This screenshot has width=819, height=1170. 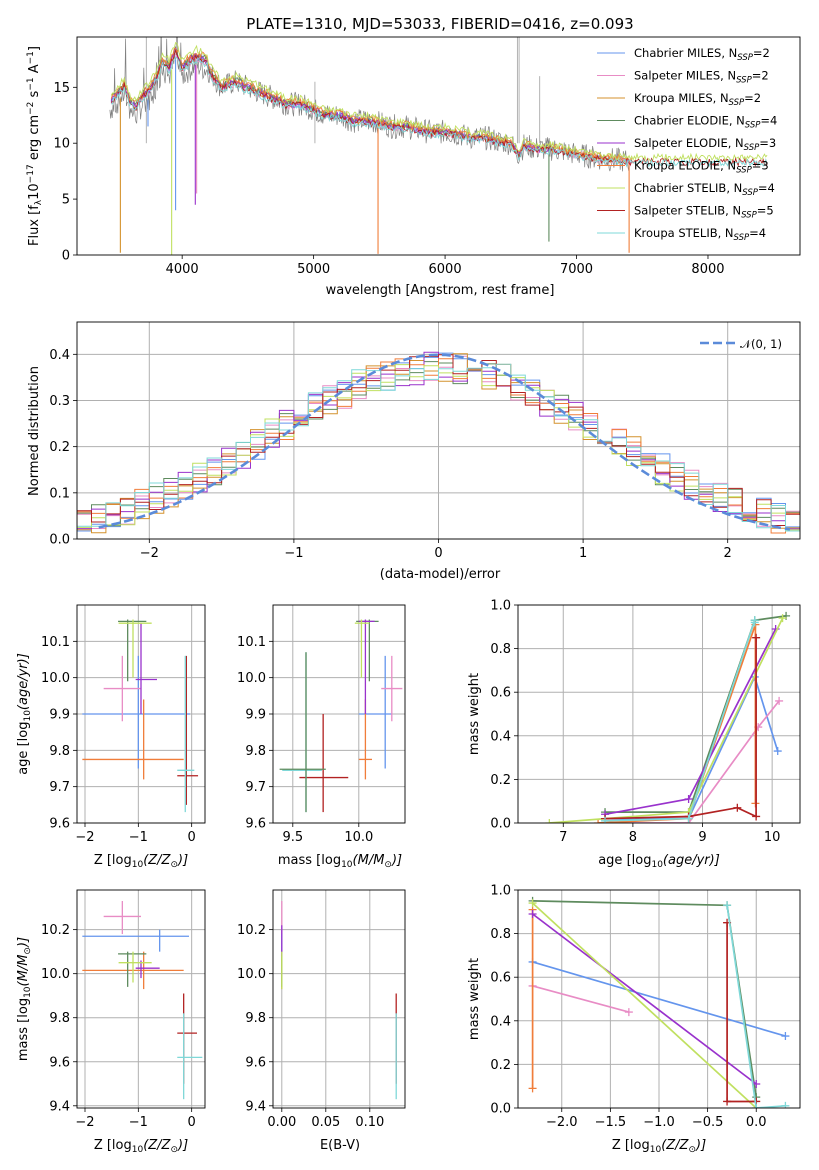 I want to click on weight-Z-ylabel: mass weight, so click(x=474, y=999).